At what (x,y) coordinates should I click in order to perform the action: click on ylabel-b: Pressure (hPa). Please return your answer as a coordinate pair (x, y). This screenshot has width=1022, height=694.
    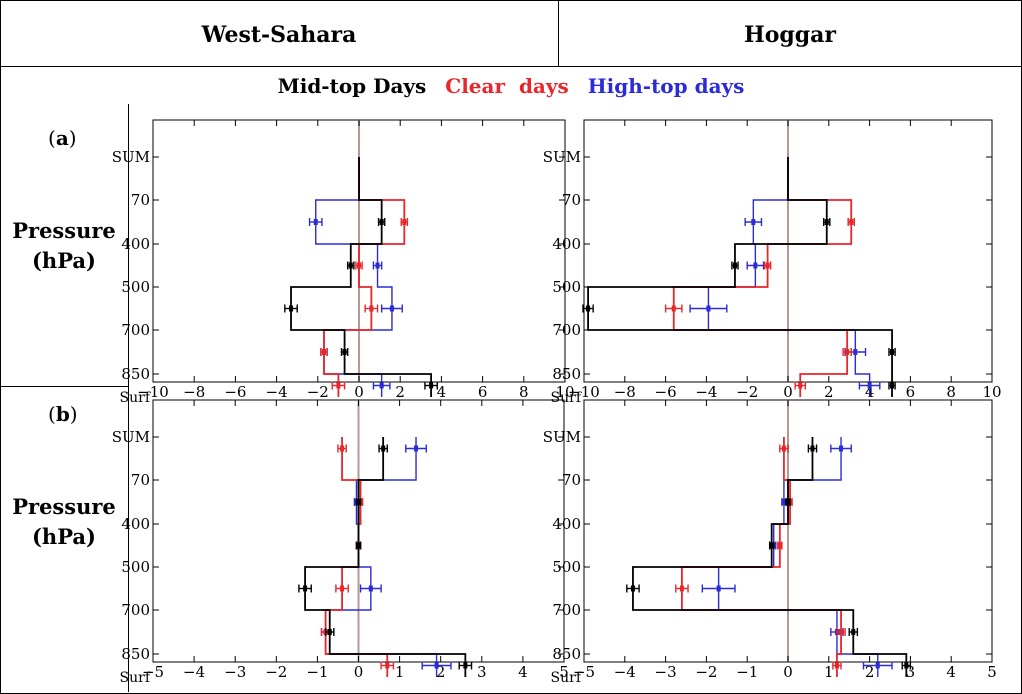
    Looking at the image, I should click on (64, 522).